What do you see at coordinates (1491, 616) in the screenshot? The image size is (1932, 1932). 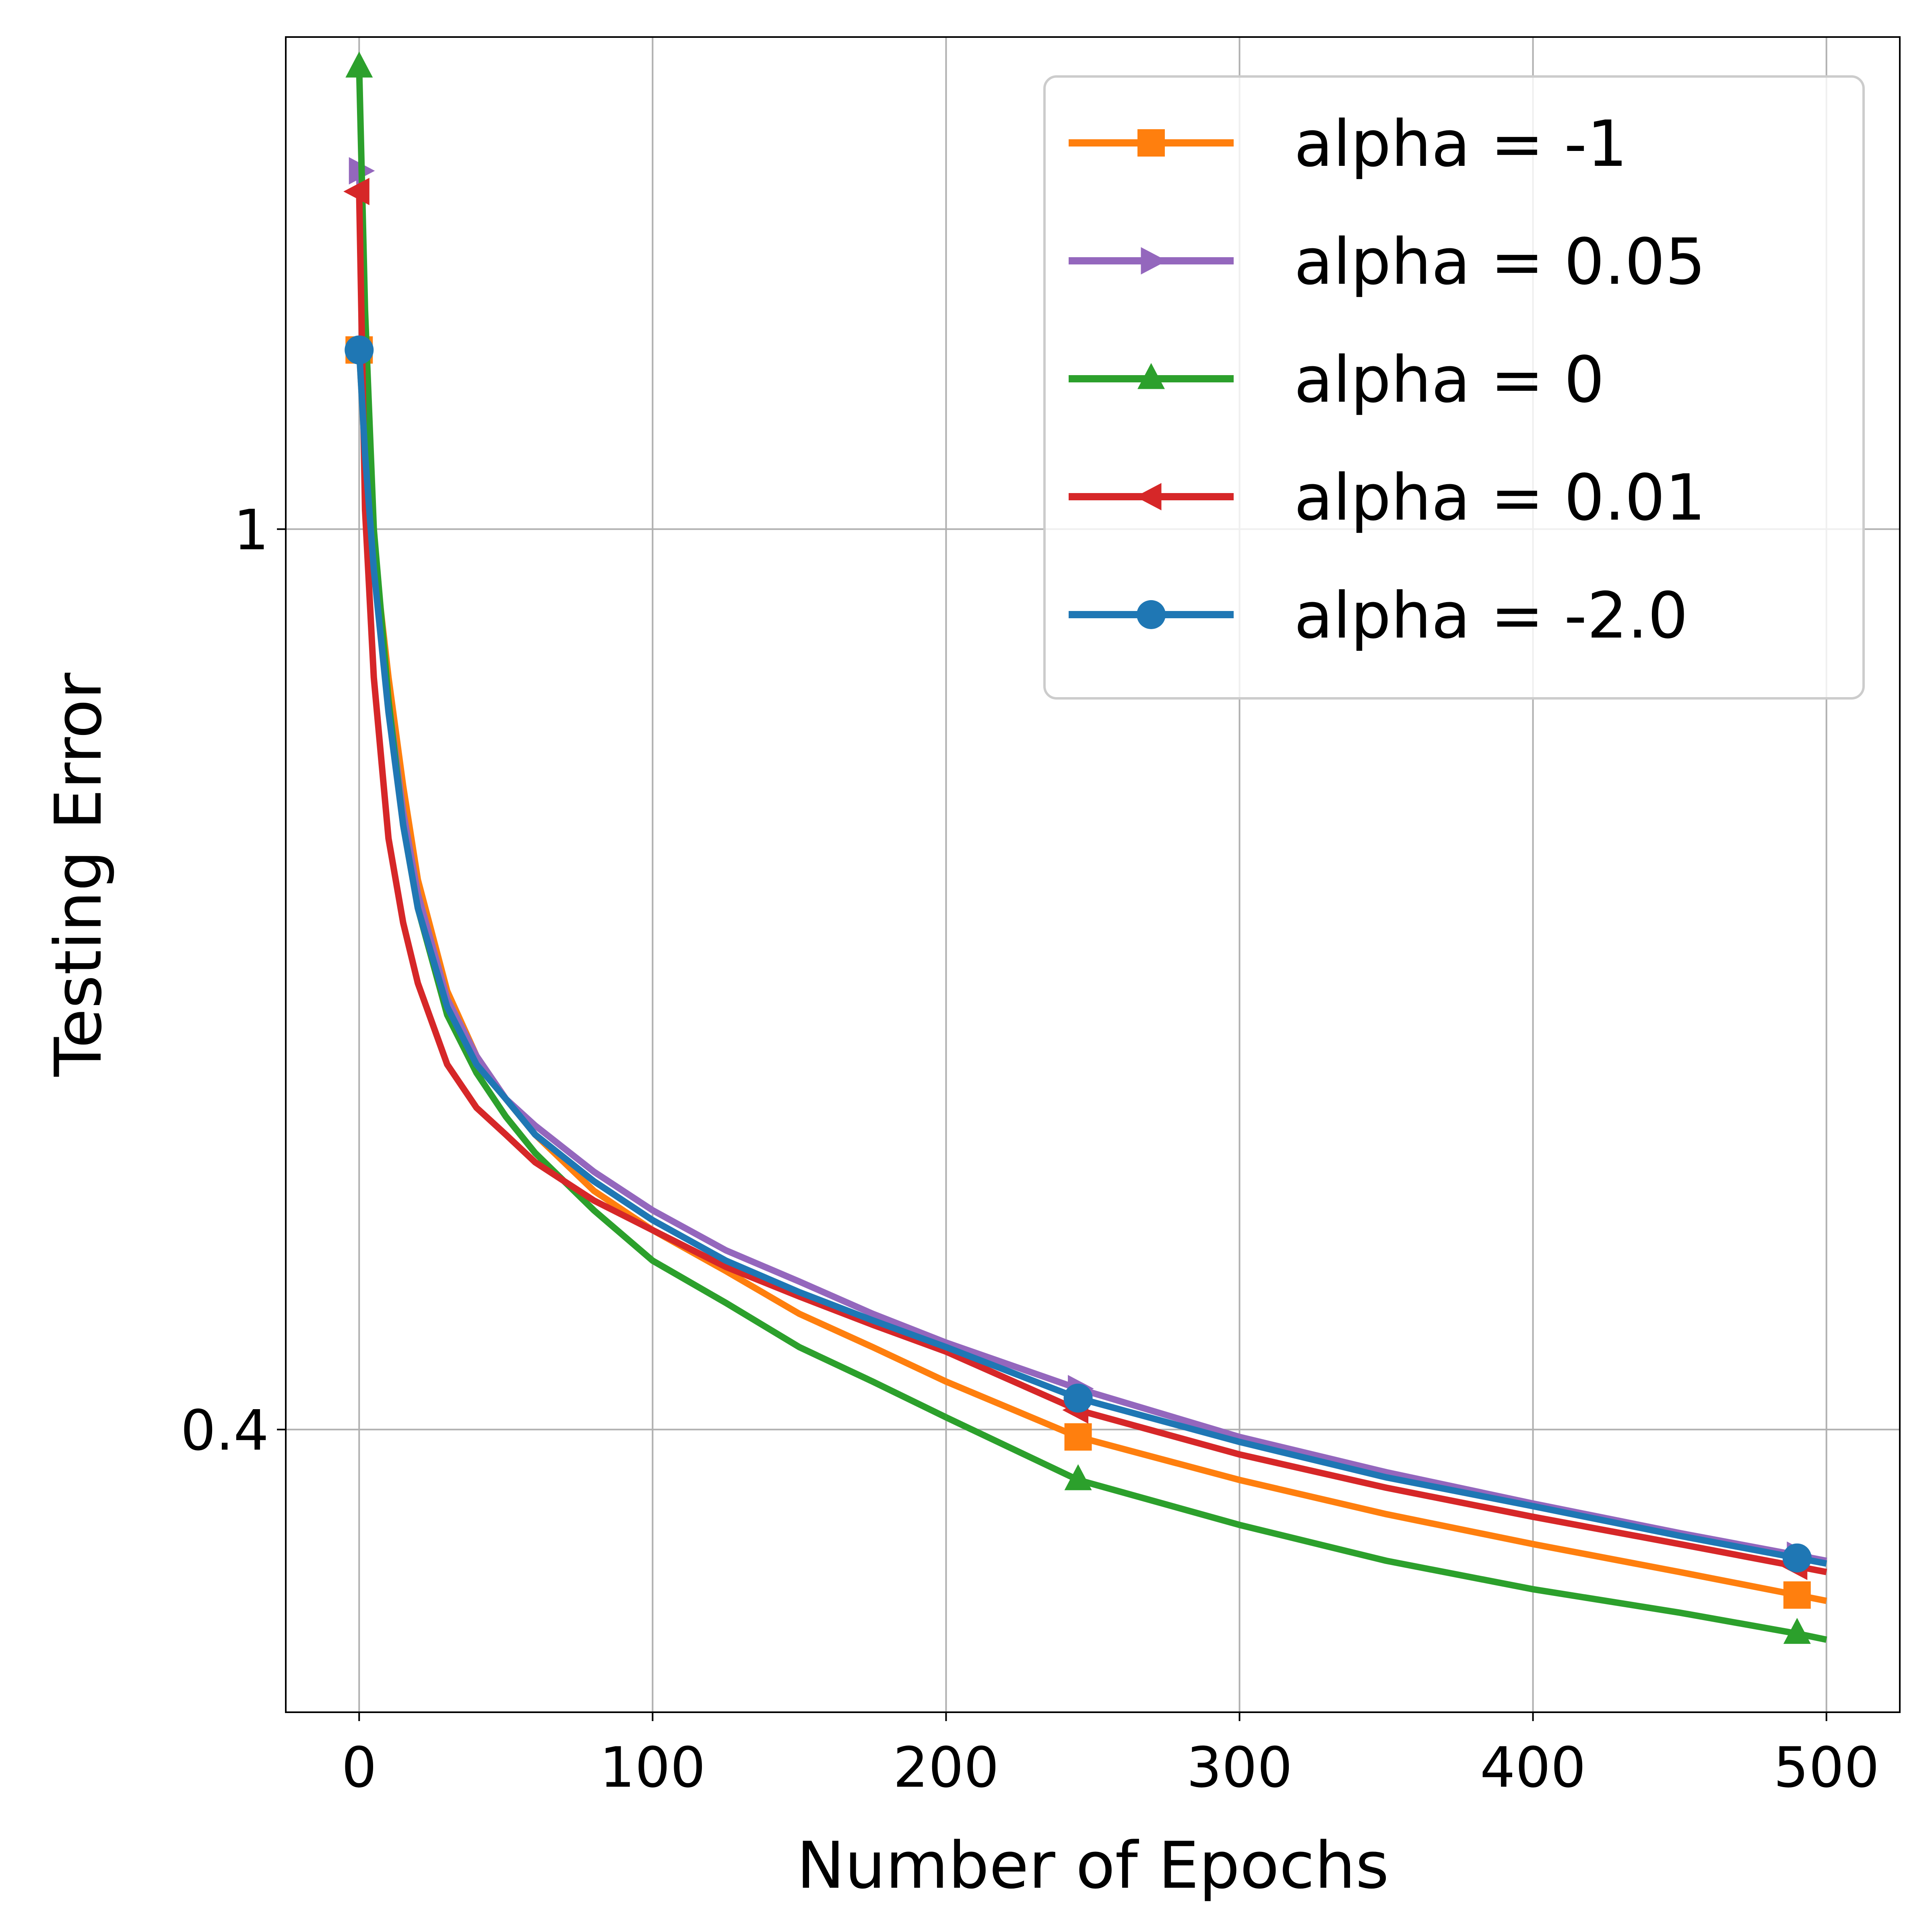 I see `legend-label: alpha = -2.0` at bounding box center [1491, 616].